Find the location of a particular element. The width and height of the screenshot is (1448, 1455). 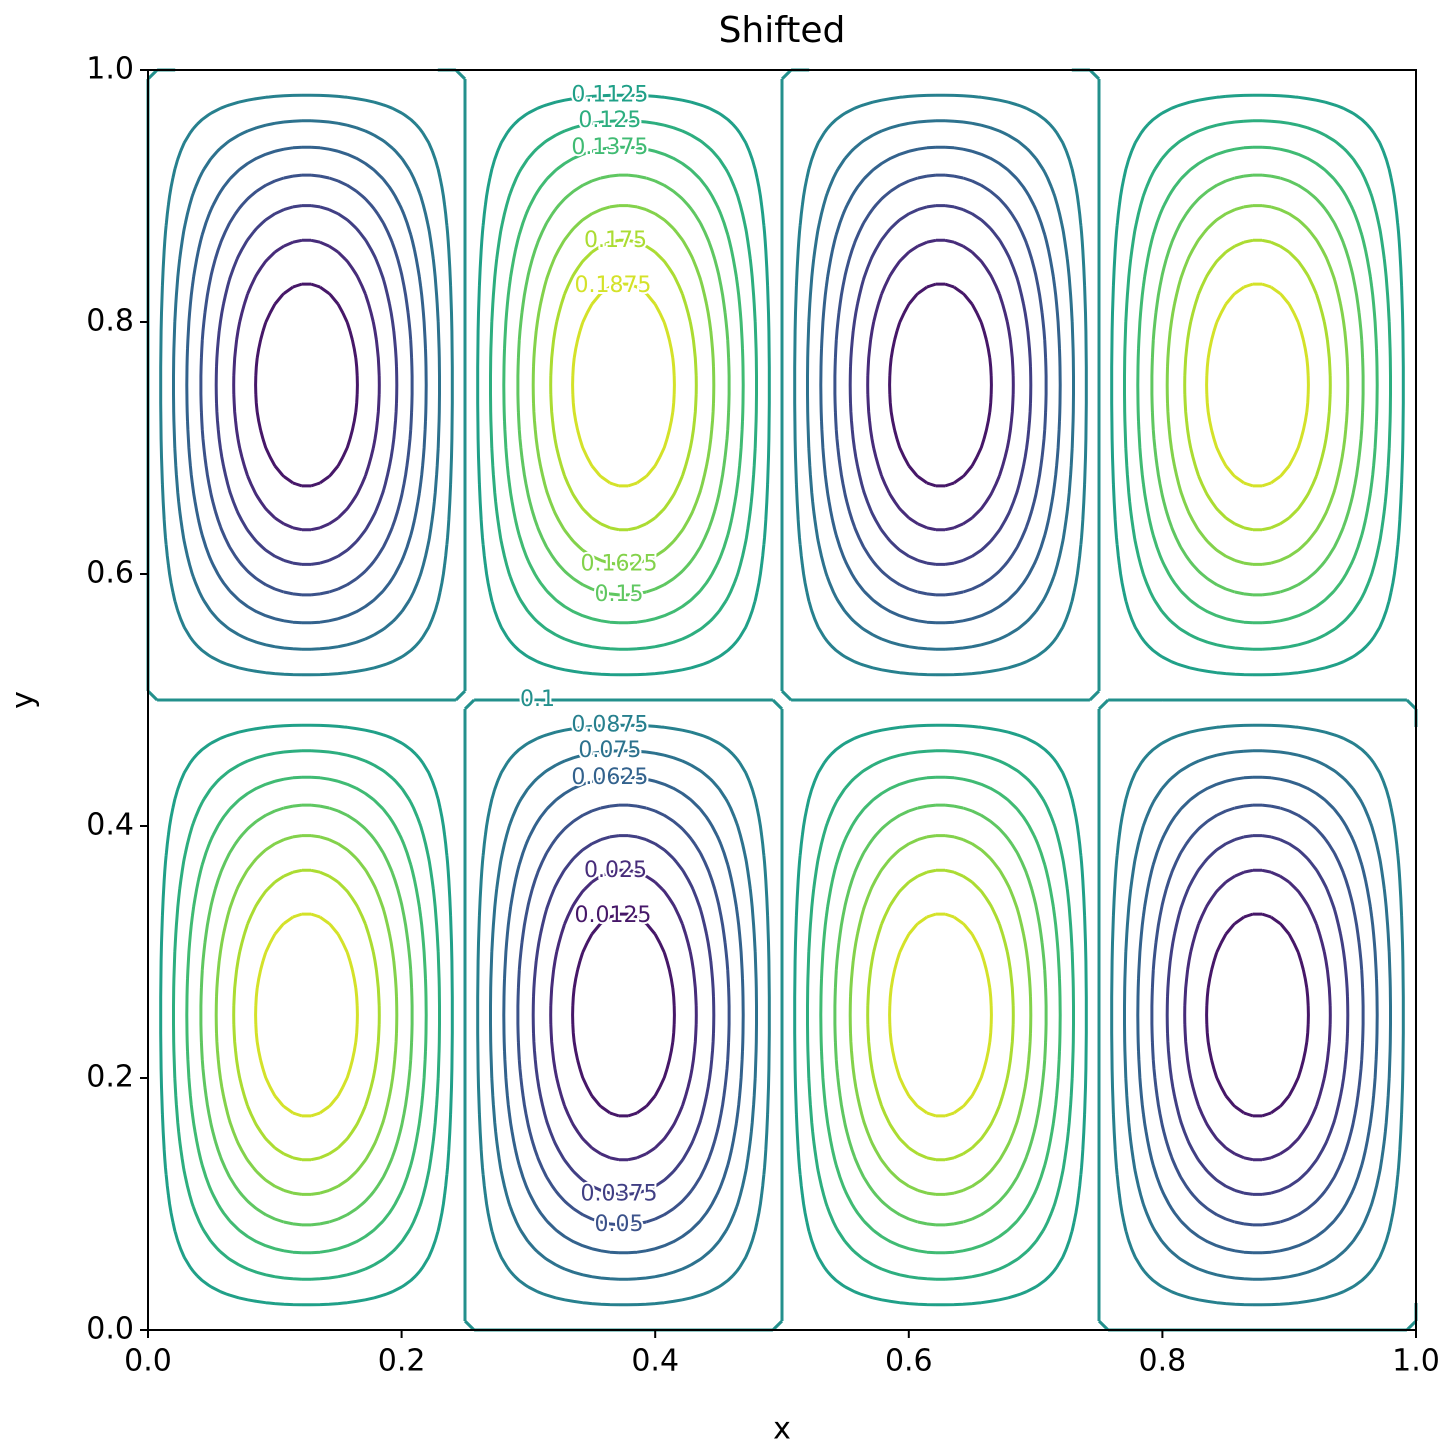

x-tick-label: 0.8 is located at coordinates (1163, 1361).